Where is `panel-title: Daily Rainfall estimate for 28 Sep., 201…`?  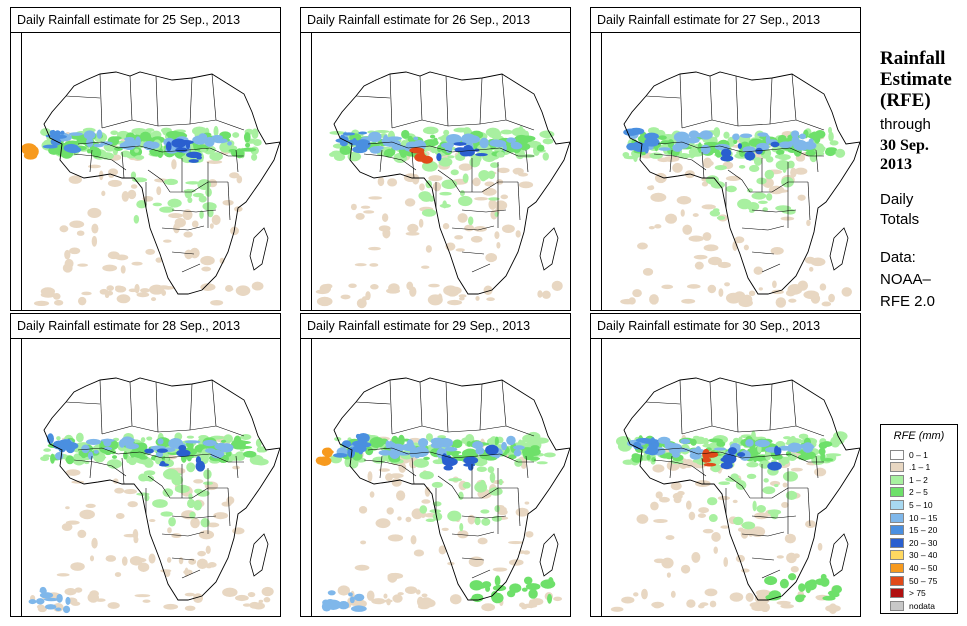
panel-title: Daily Rainfall estimate for 28 Sep., 201… is located at coordinates (145, 326).